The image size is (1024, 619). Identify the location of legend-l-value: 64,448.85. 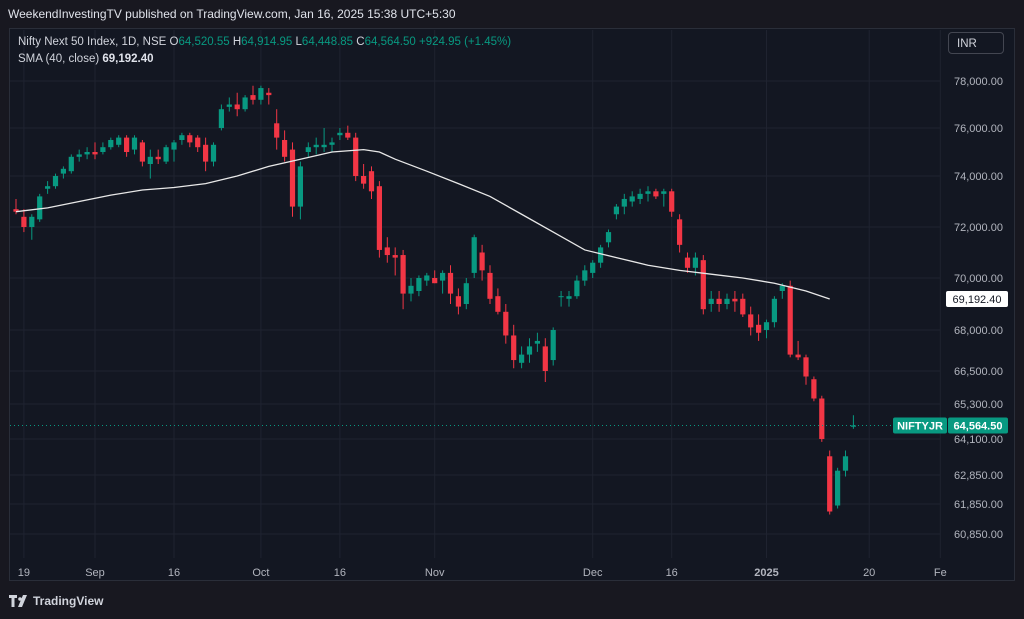
(327, 42).